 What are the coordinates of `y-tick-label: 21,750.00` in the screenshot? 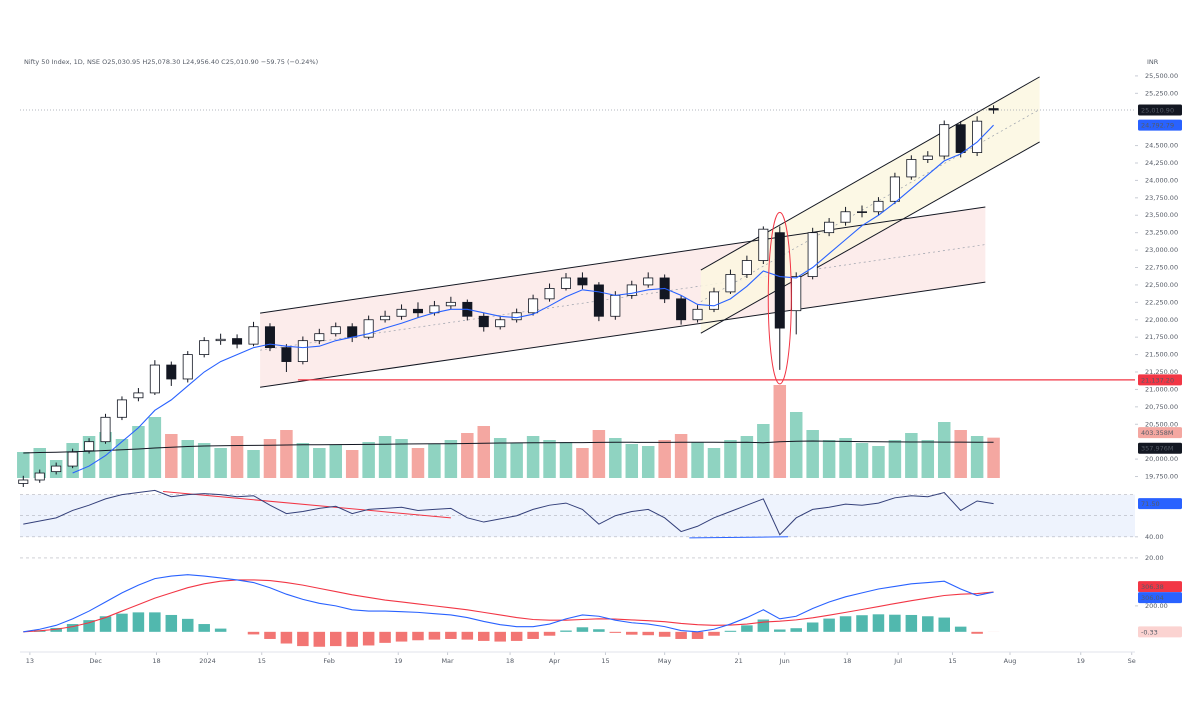 It's located at (1161, 337).